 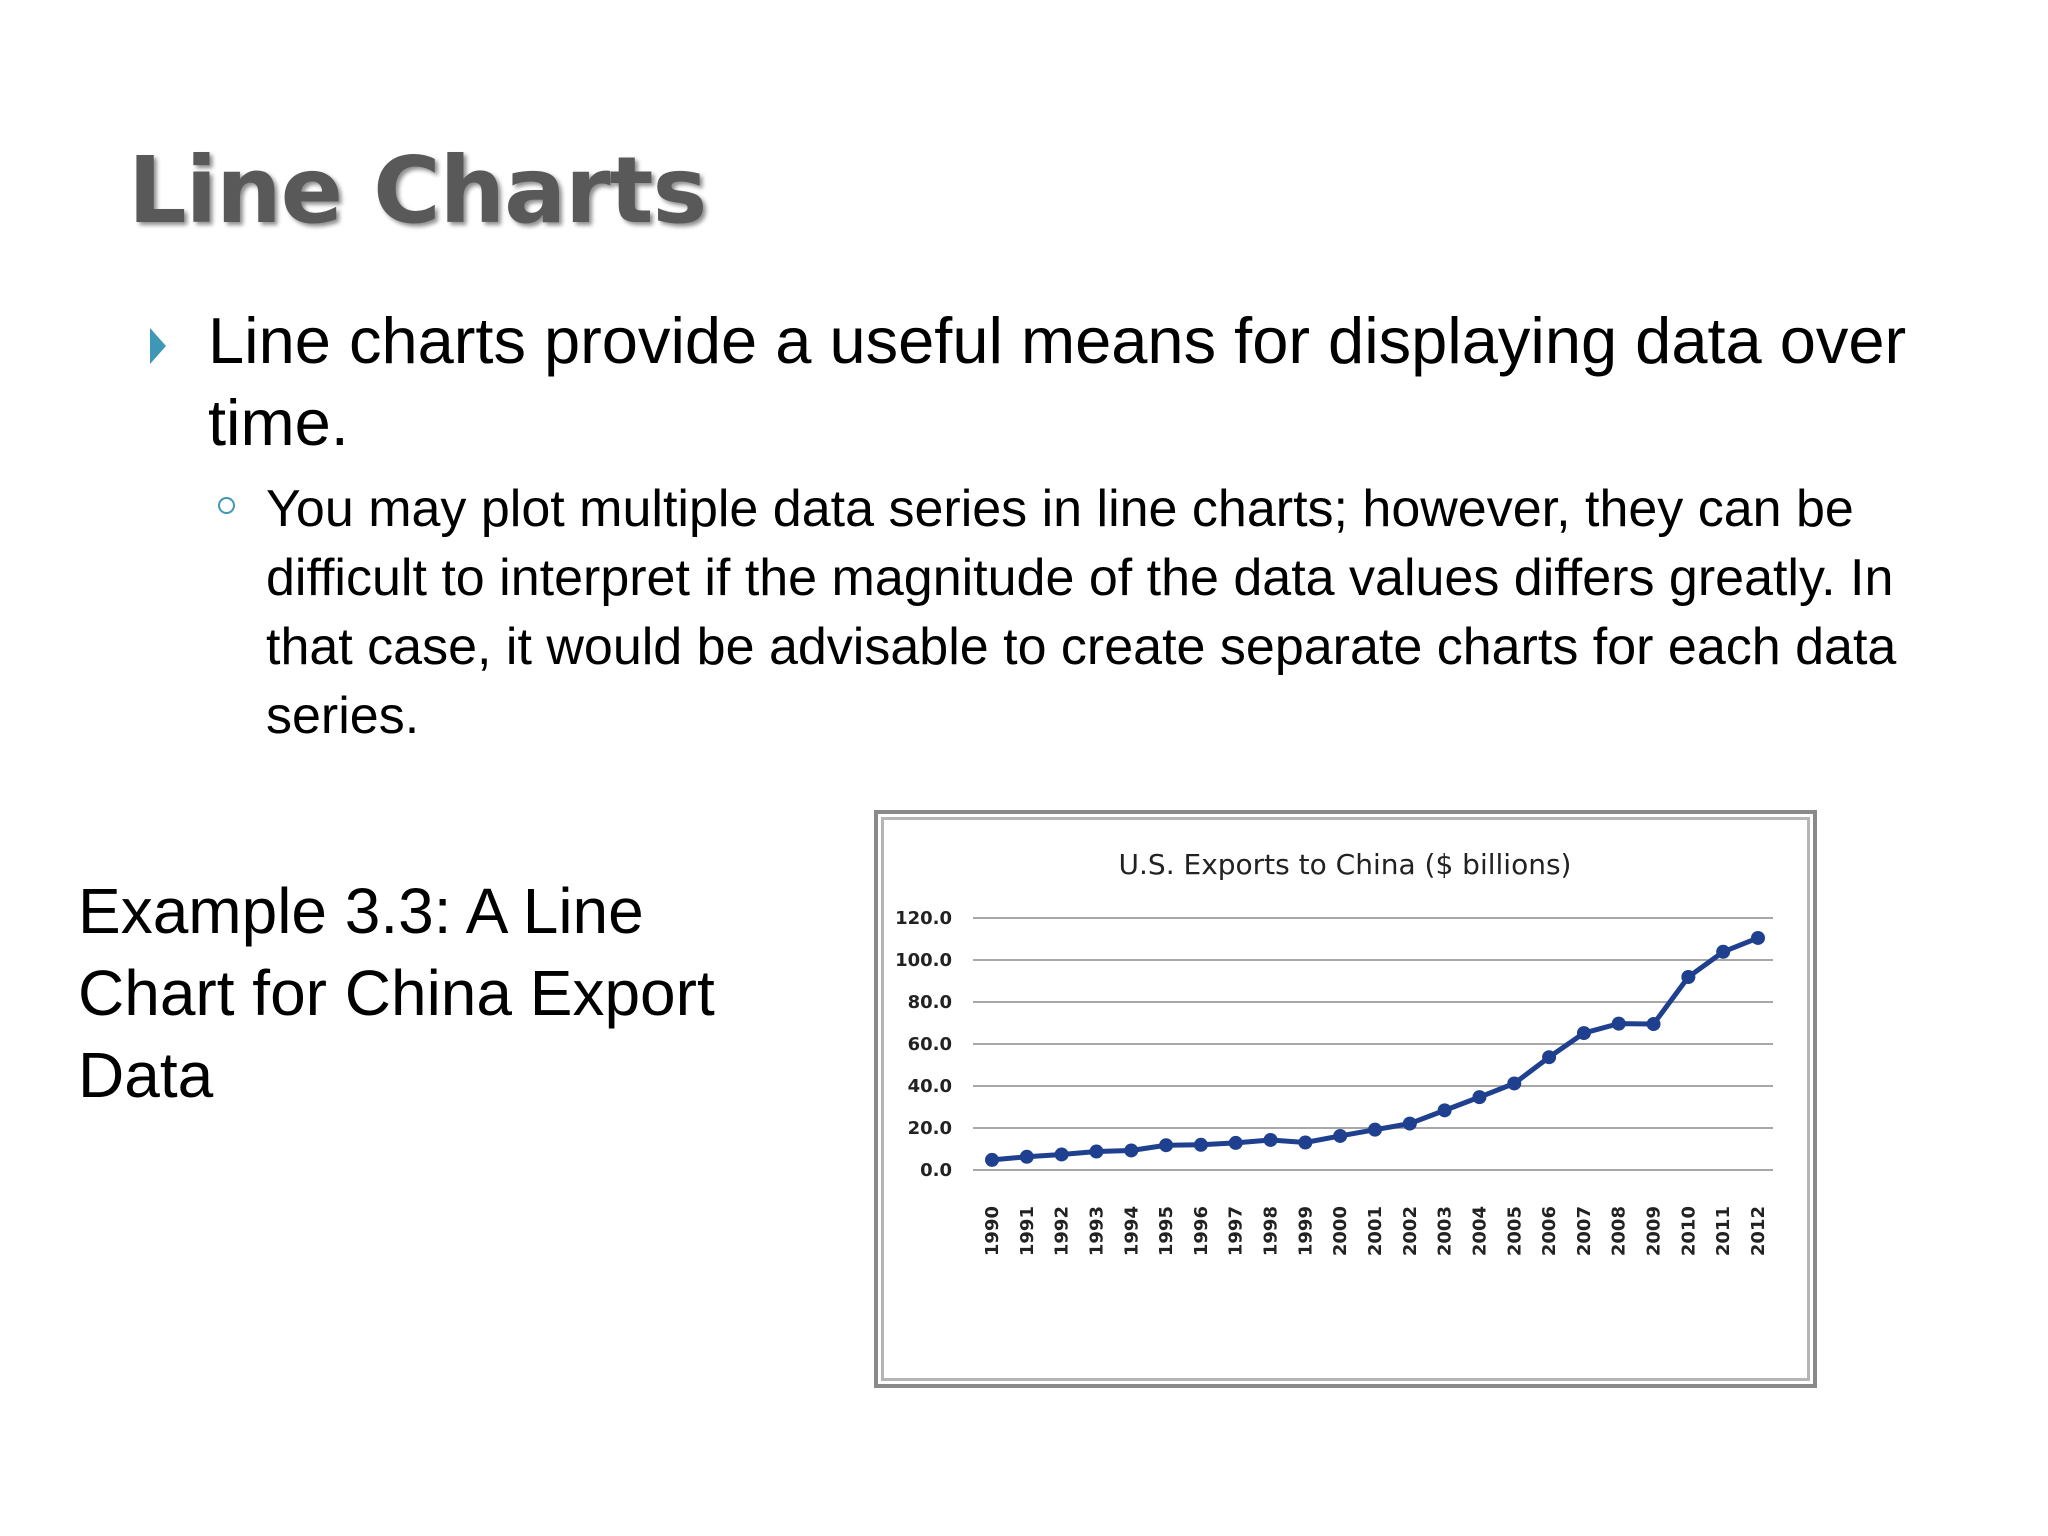 I want to click on x-tick-label: 2001, so click(x=1375, y=1231).